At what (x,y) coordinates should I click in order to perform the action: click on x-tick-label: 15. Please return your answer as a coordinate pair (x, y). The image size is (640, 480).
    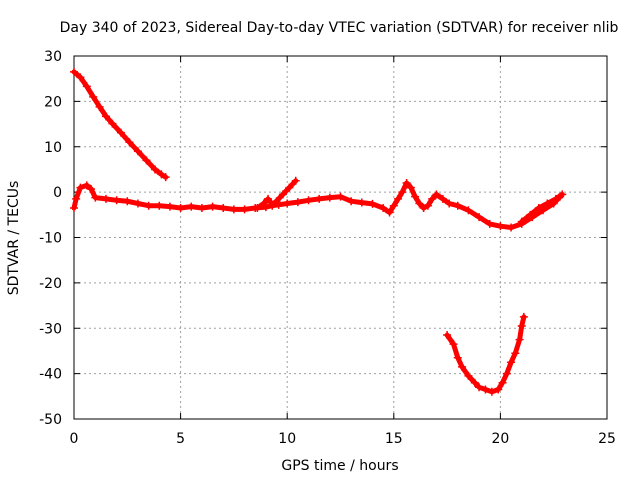
    Looking at the image, I should click on (394, 439).